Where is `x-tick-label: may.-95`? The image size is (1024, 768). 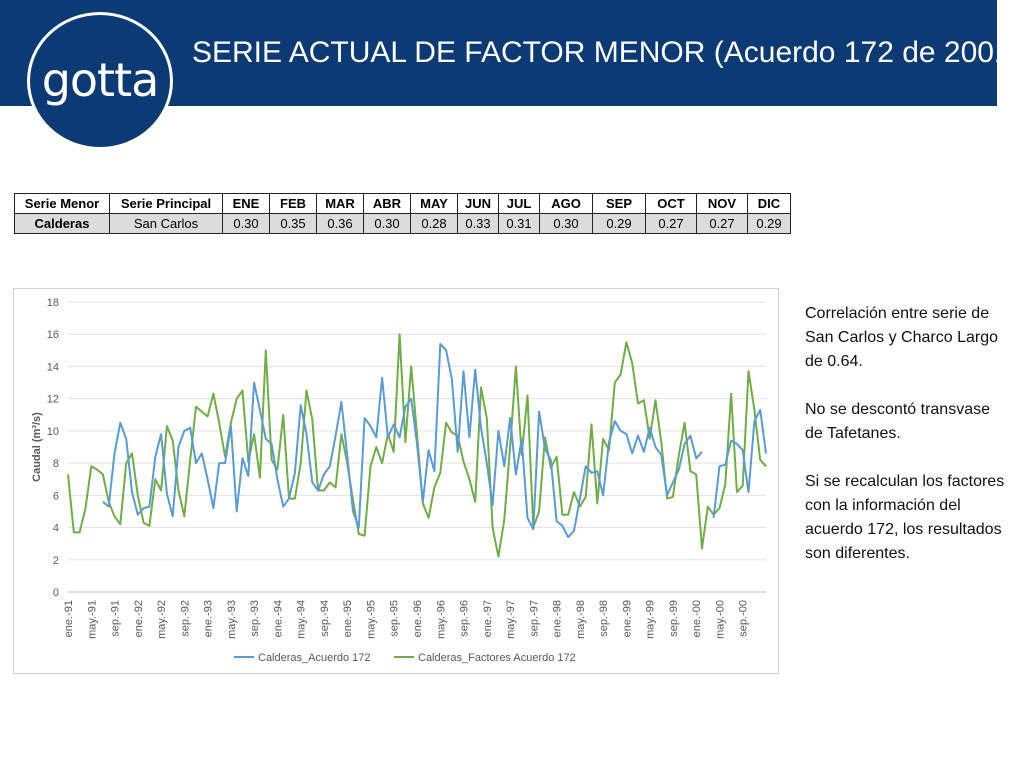
x-tick-label: may.-95 is located at coordinates (371, 619).